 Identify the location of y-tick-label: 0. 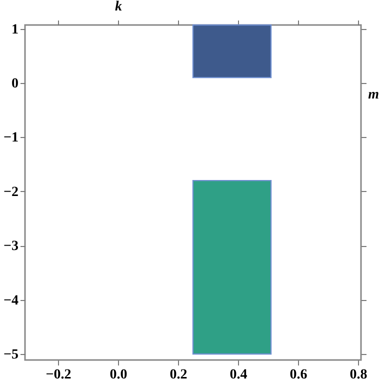
(15, 84).